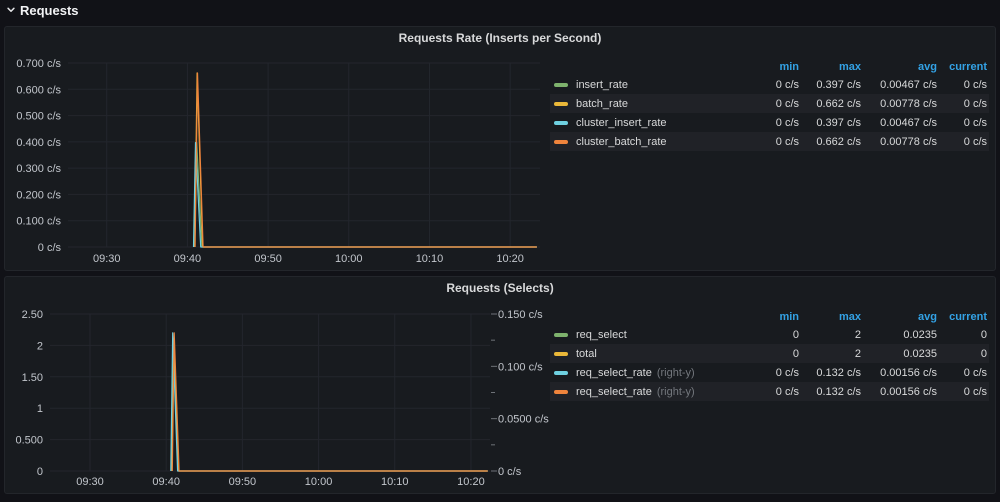 The width and height of the screenshot is (1000, 502). Describe the element at coordinates (11, 10) in the screenshot. I see `chevron-down-icon` at that location.